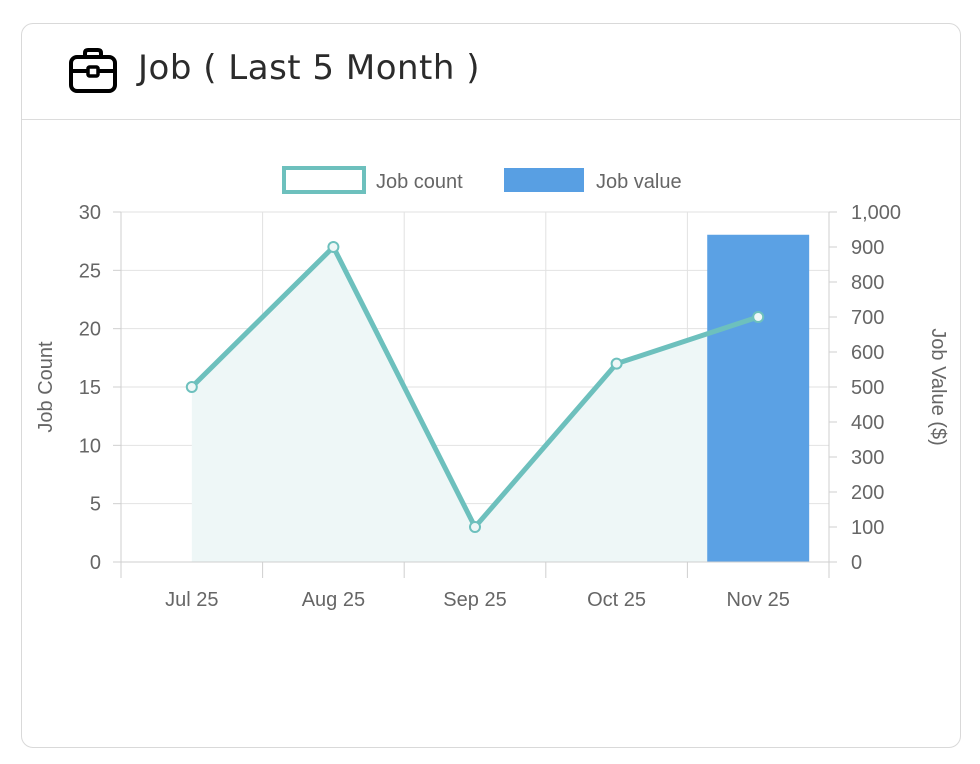 The image size is (980, 764). Describe the element at coordinates (867, 283) in the screenshot. I see `y-right-tick-label: 800` at that location.